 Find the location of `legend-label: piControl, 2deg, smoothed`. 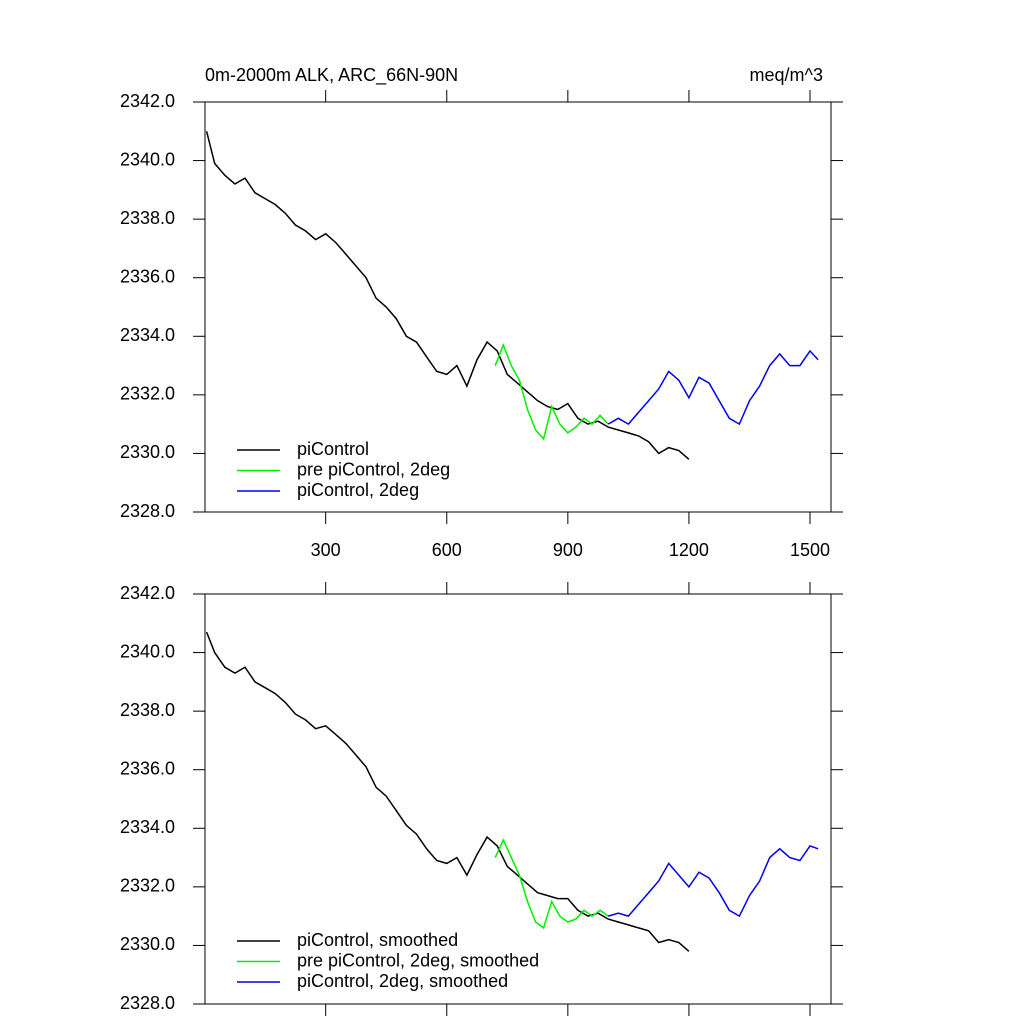

legend-label: piControl, 2deg, smoothed is located at coordinates (402, 981).